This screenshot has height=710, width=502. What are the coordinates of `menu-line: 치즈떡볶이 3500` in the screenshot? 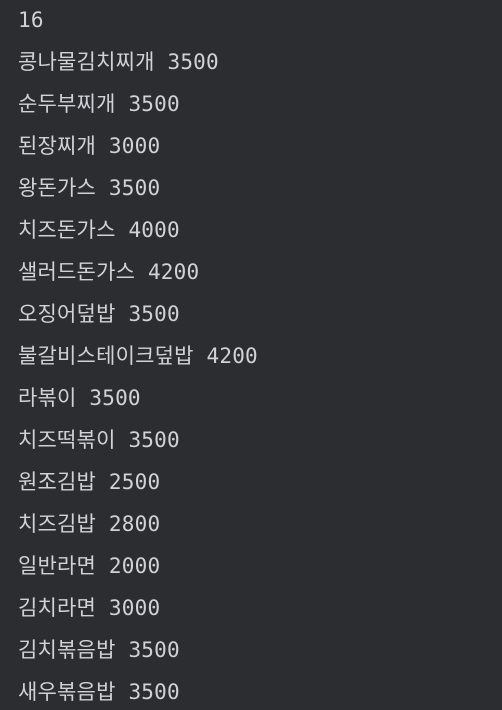 It's located at (99, 440).